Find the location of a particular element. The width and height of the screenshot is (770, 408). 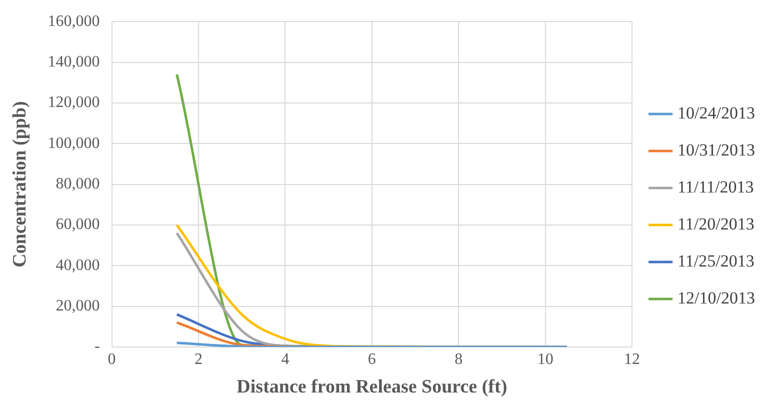

y-axis-title: Concentration (ppb) is located at coordinates (19, 184).